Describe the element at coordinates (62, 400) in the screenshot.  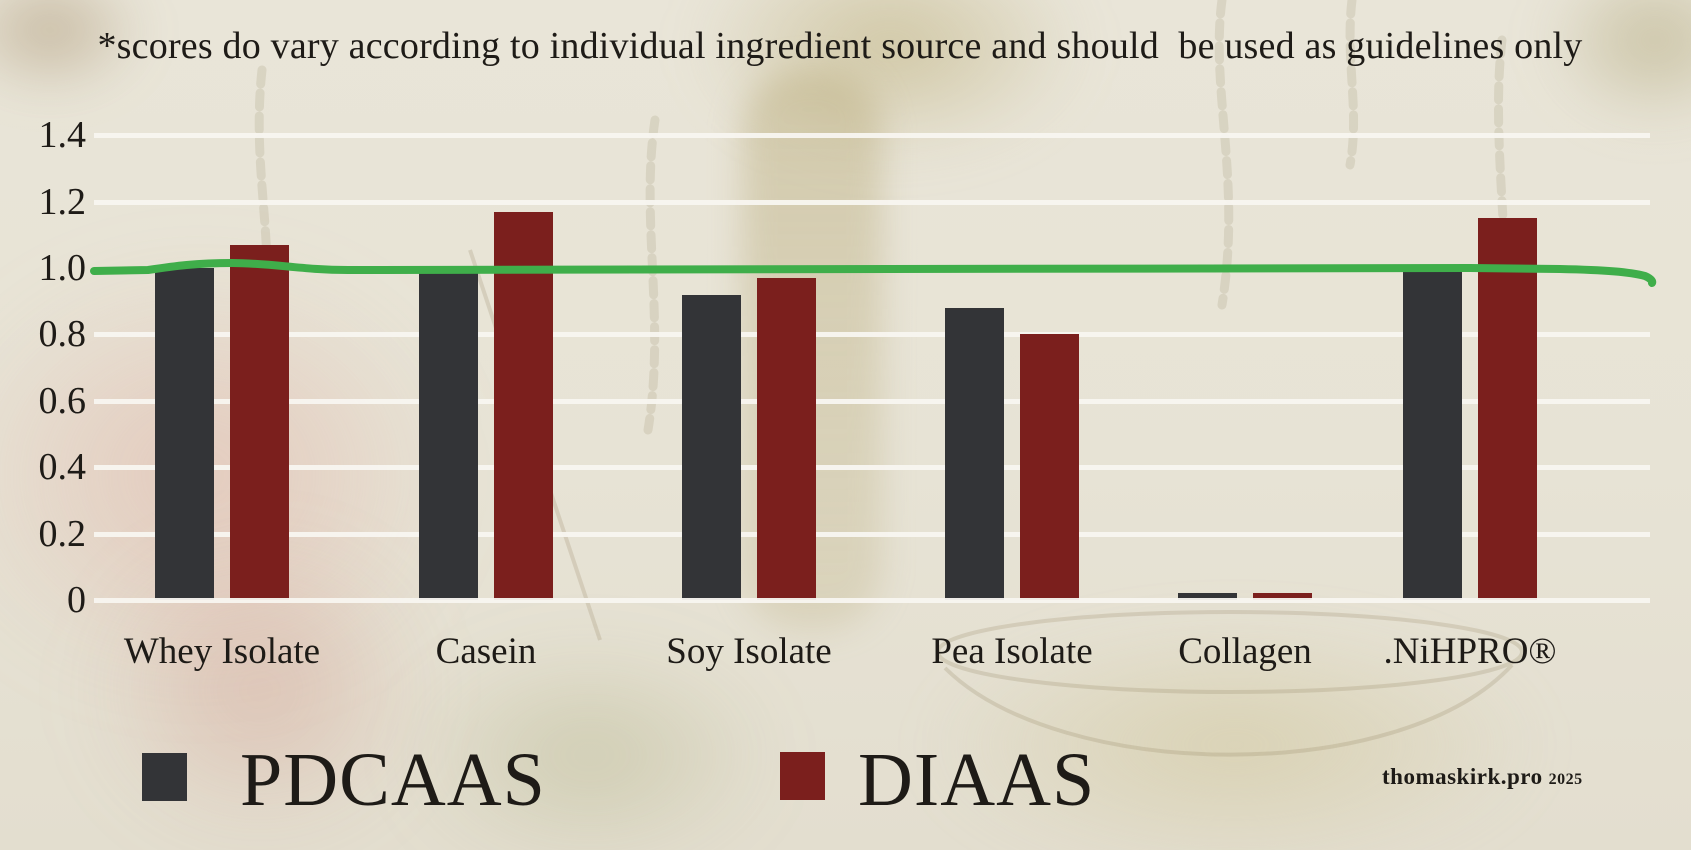
I see `y-tick-label: 0.6` at that location.